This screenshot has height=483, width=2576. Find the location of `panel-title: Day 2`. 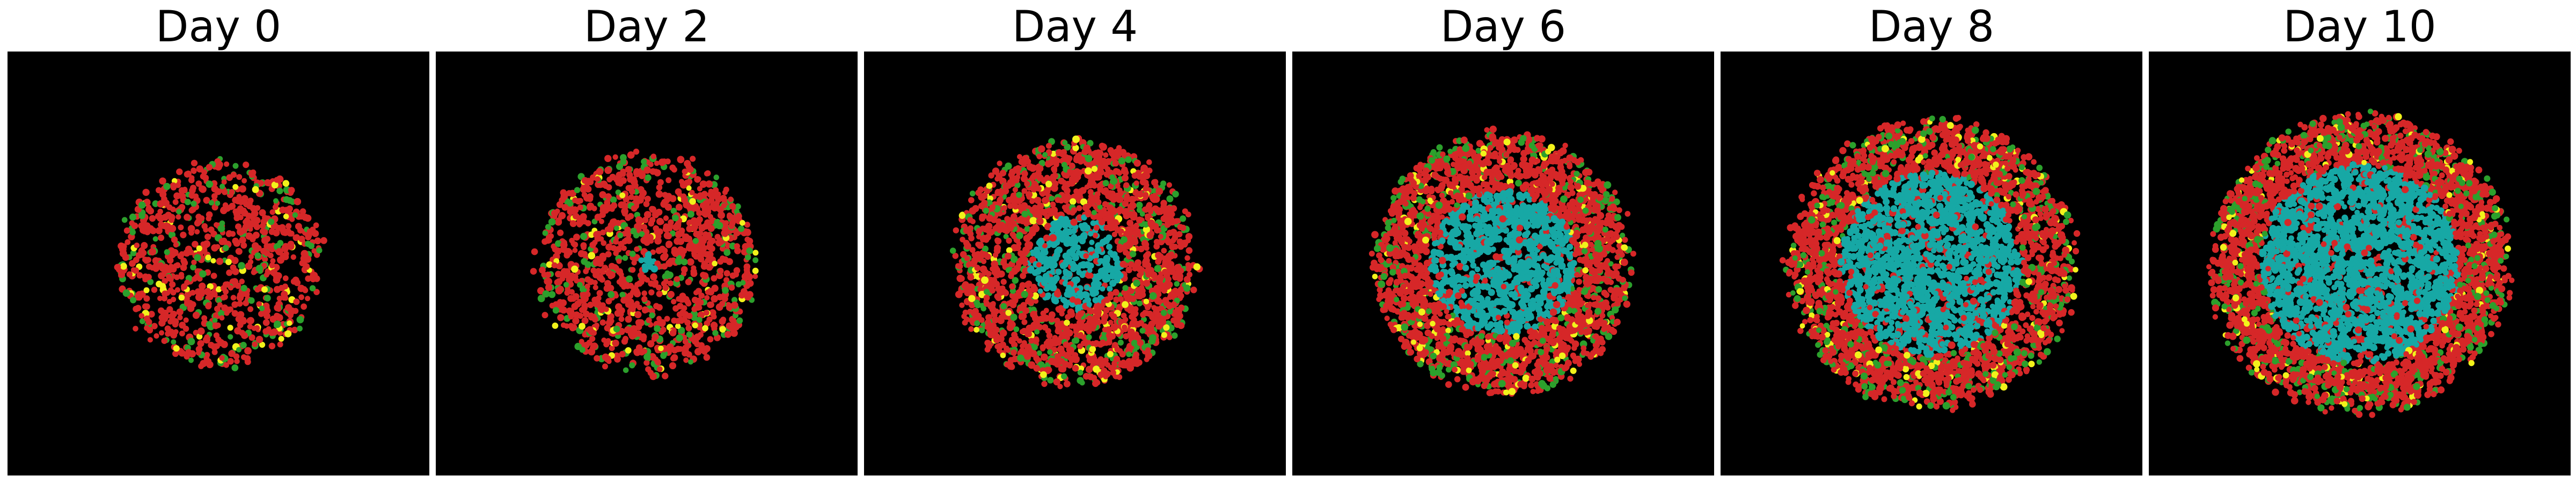

panel-title: Day 2 is located at coordinates (646, 27).